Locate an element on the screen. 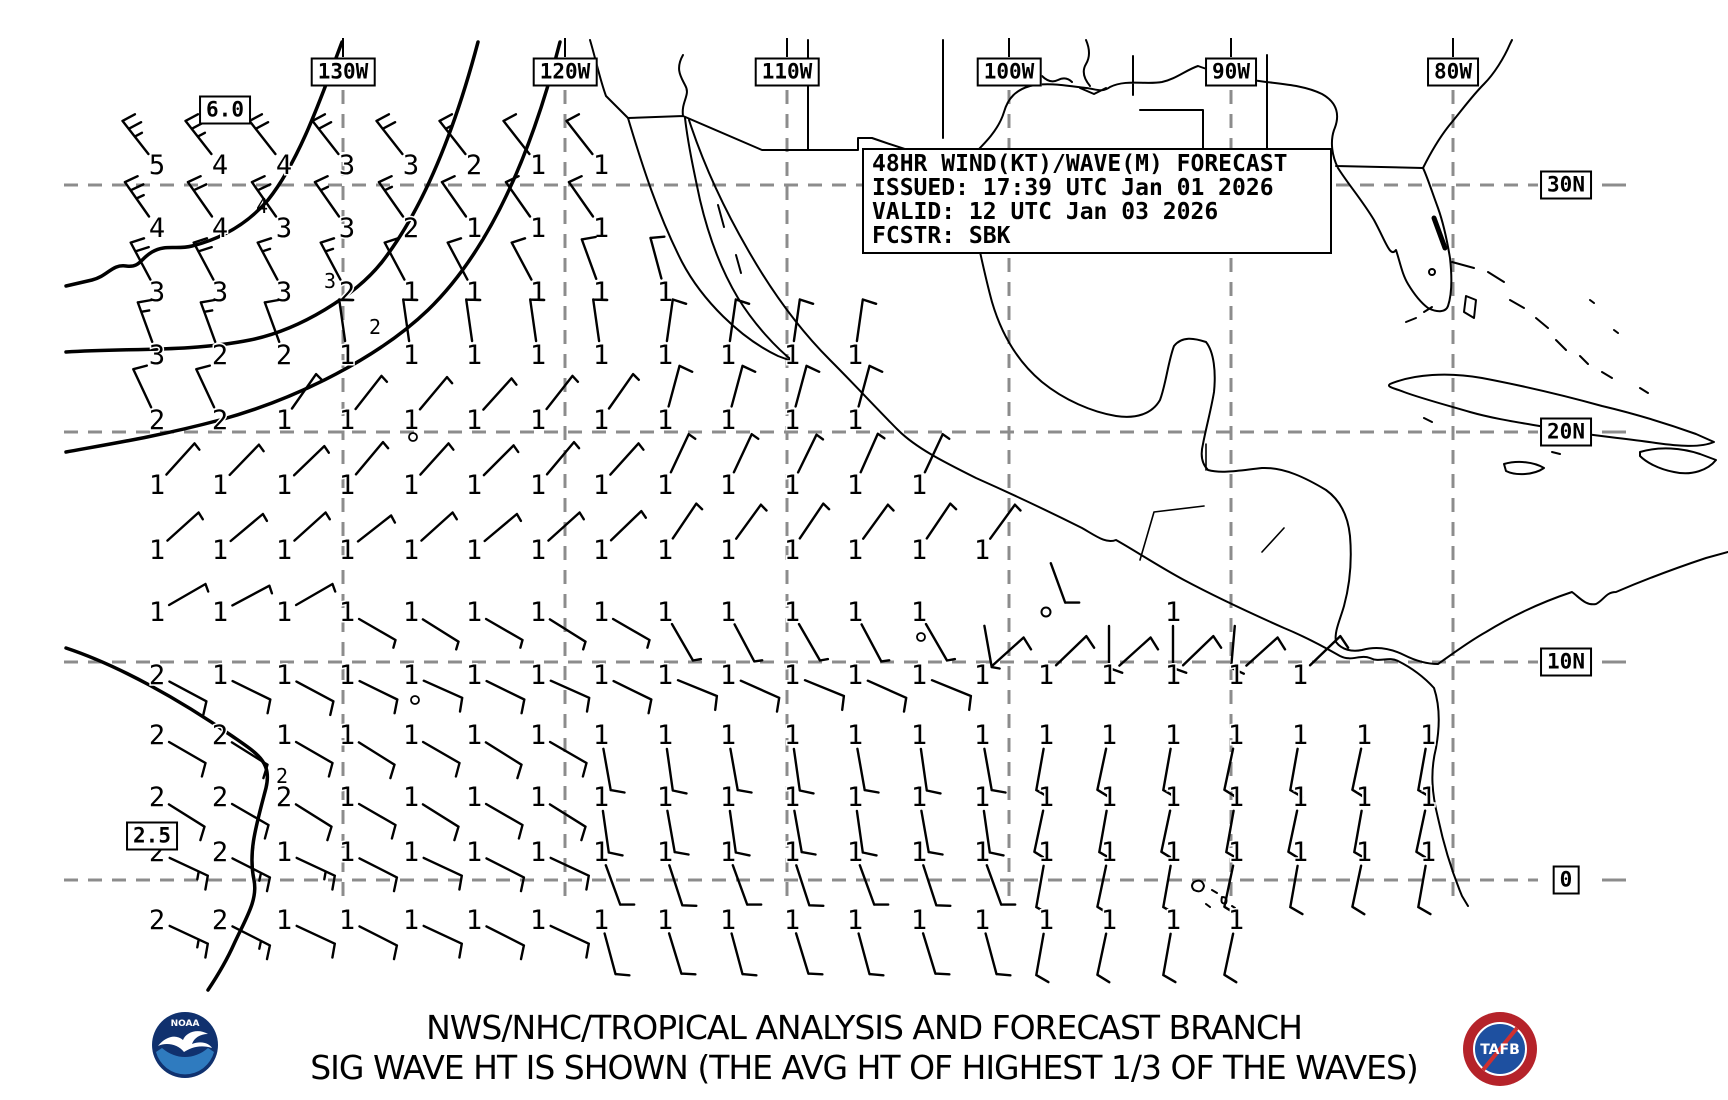 Image resolution: width=1728 pixels, height=1100 pixels. lon-label-130W: 130W is located at coordinates (343, 72).